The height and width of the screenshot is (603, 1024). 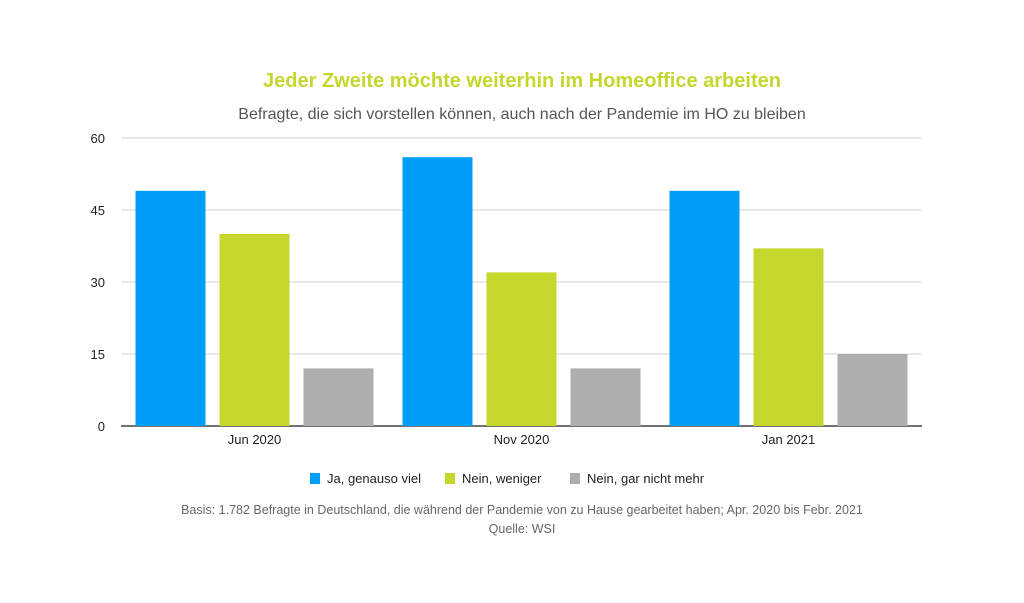 I want to click on y-tick-label: 0, so click(x=101, y=426).